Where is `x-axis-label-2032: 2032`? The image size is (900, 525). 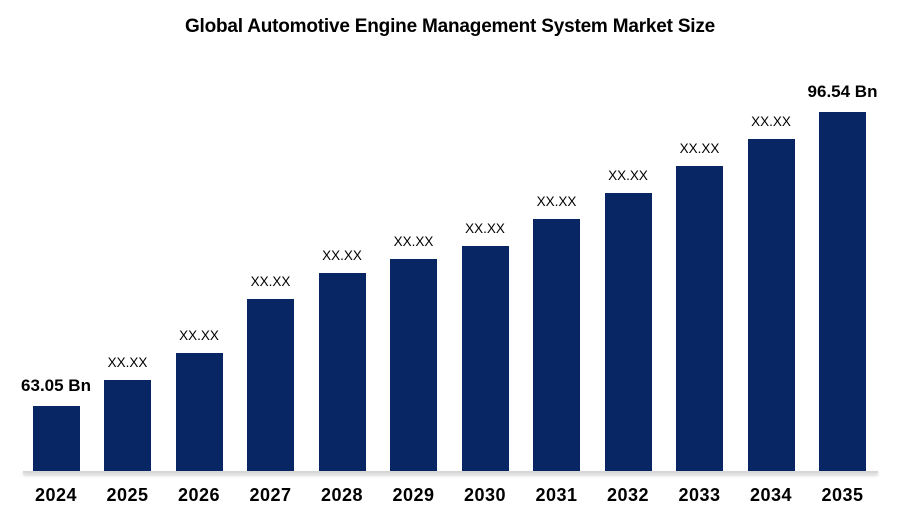
x-axis-label-2032: 2032 is located at coordinates (628, 495).